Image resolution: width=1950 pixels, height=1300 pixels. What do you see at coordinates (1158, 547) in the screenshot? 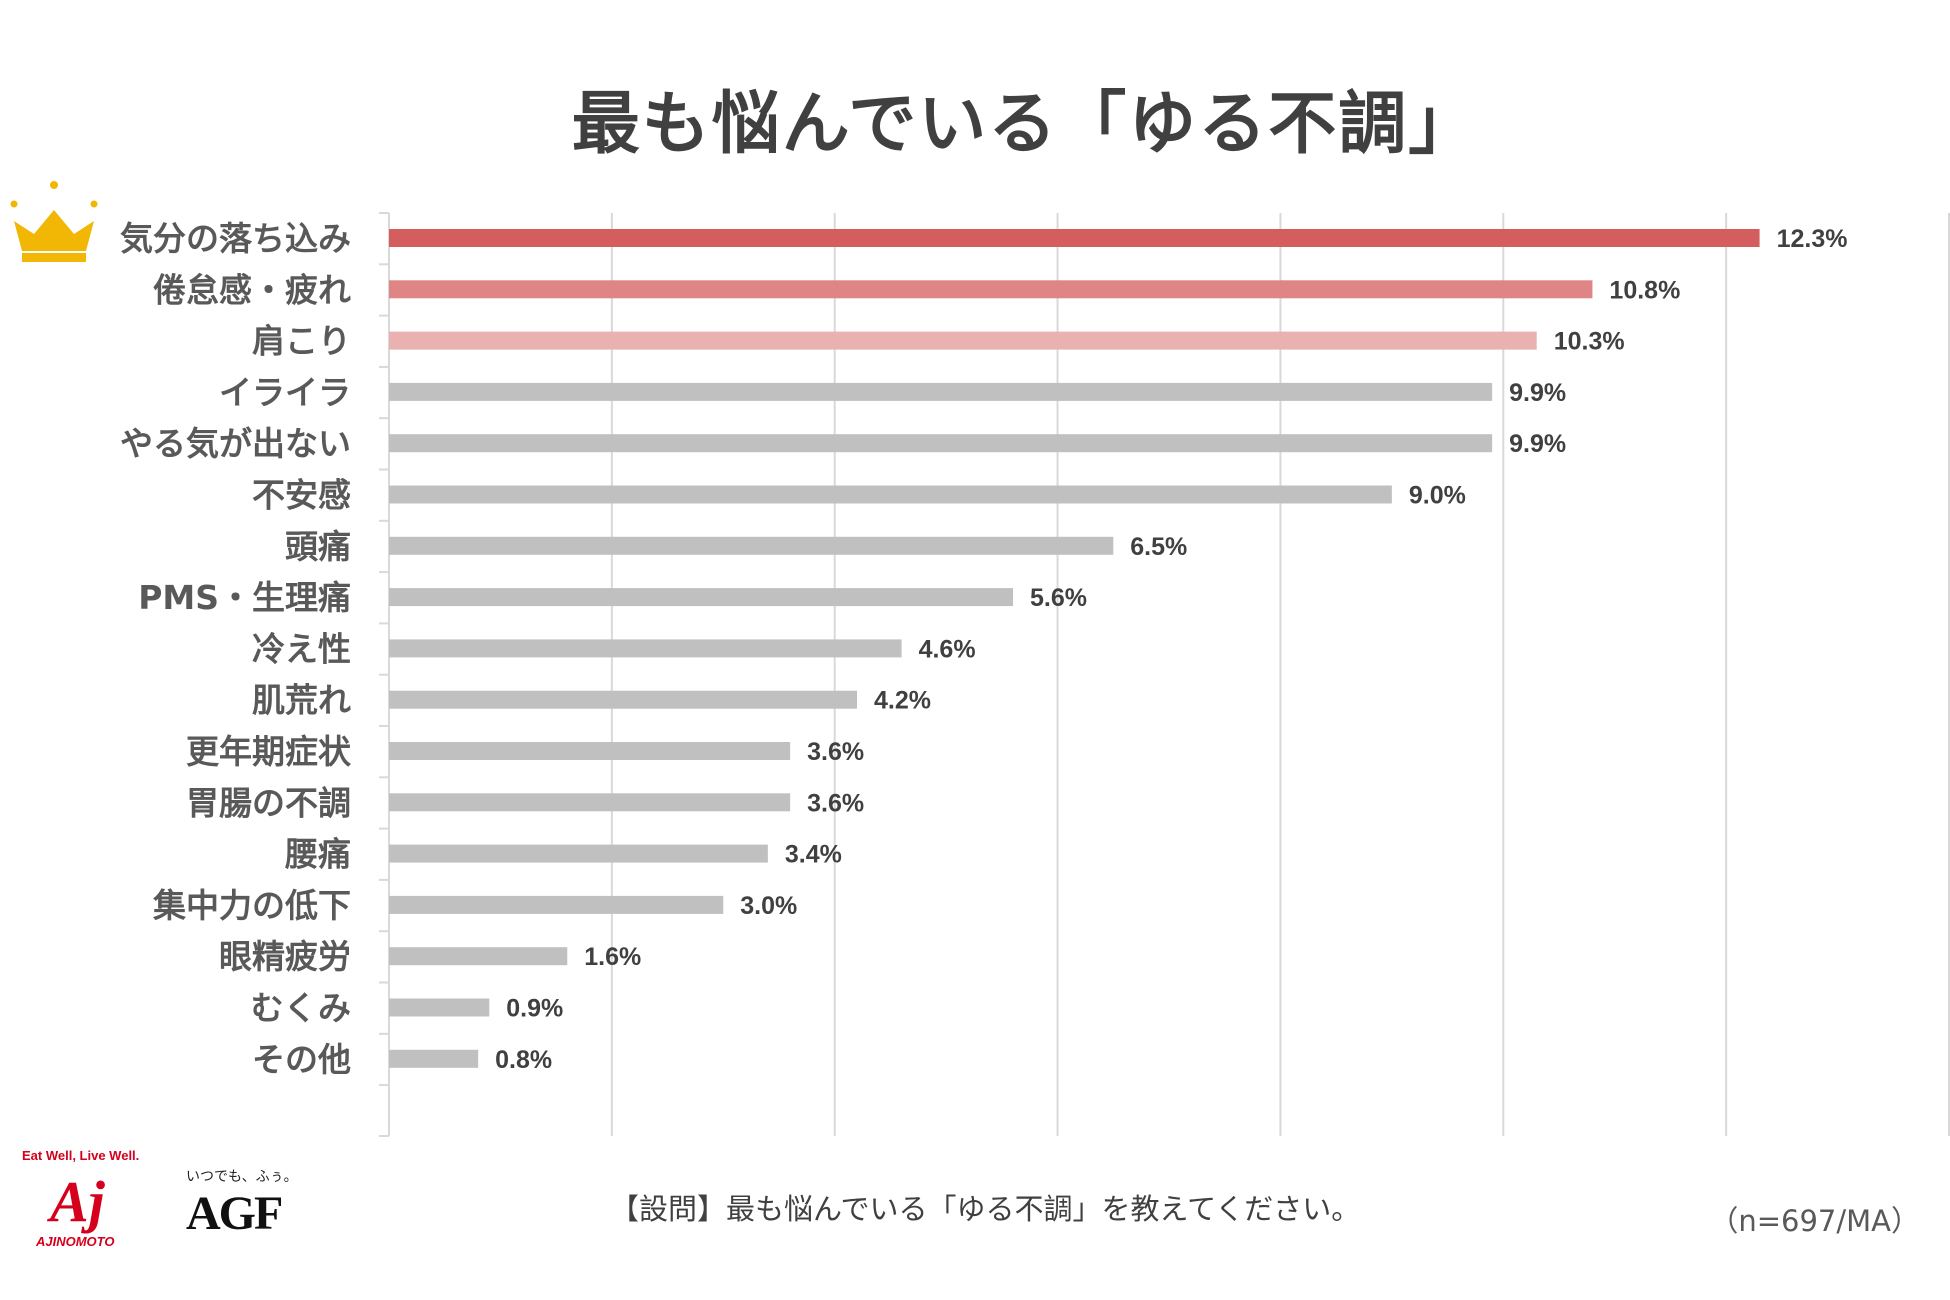
I see `value-label: 6.5%` at bounding box center [1158, 547].